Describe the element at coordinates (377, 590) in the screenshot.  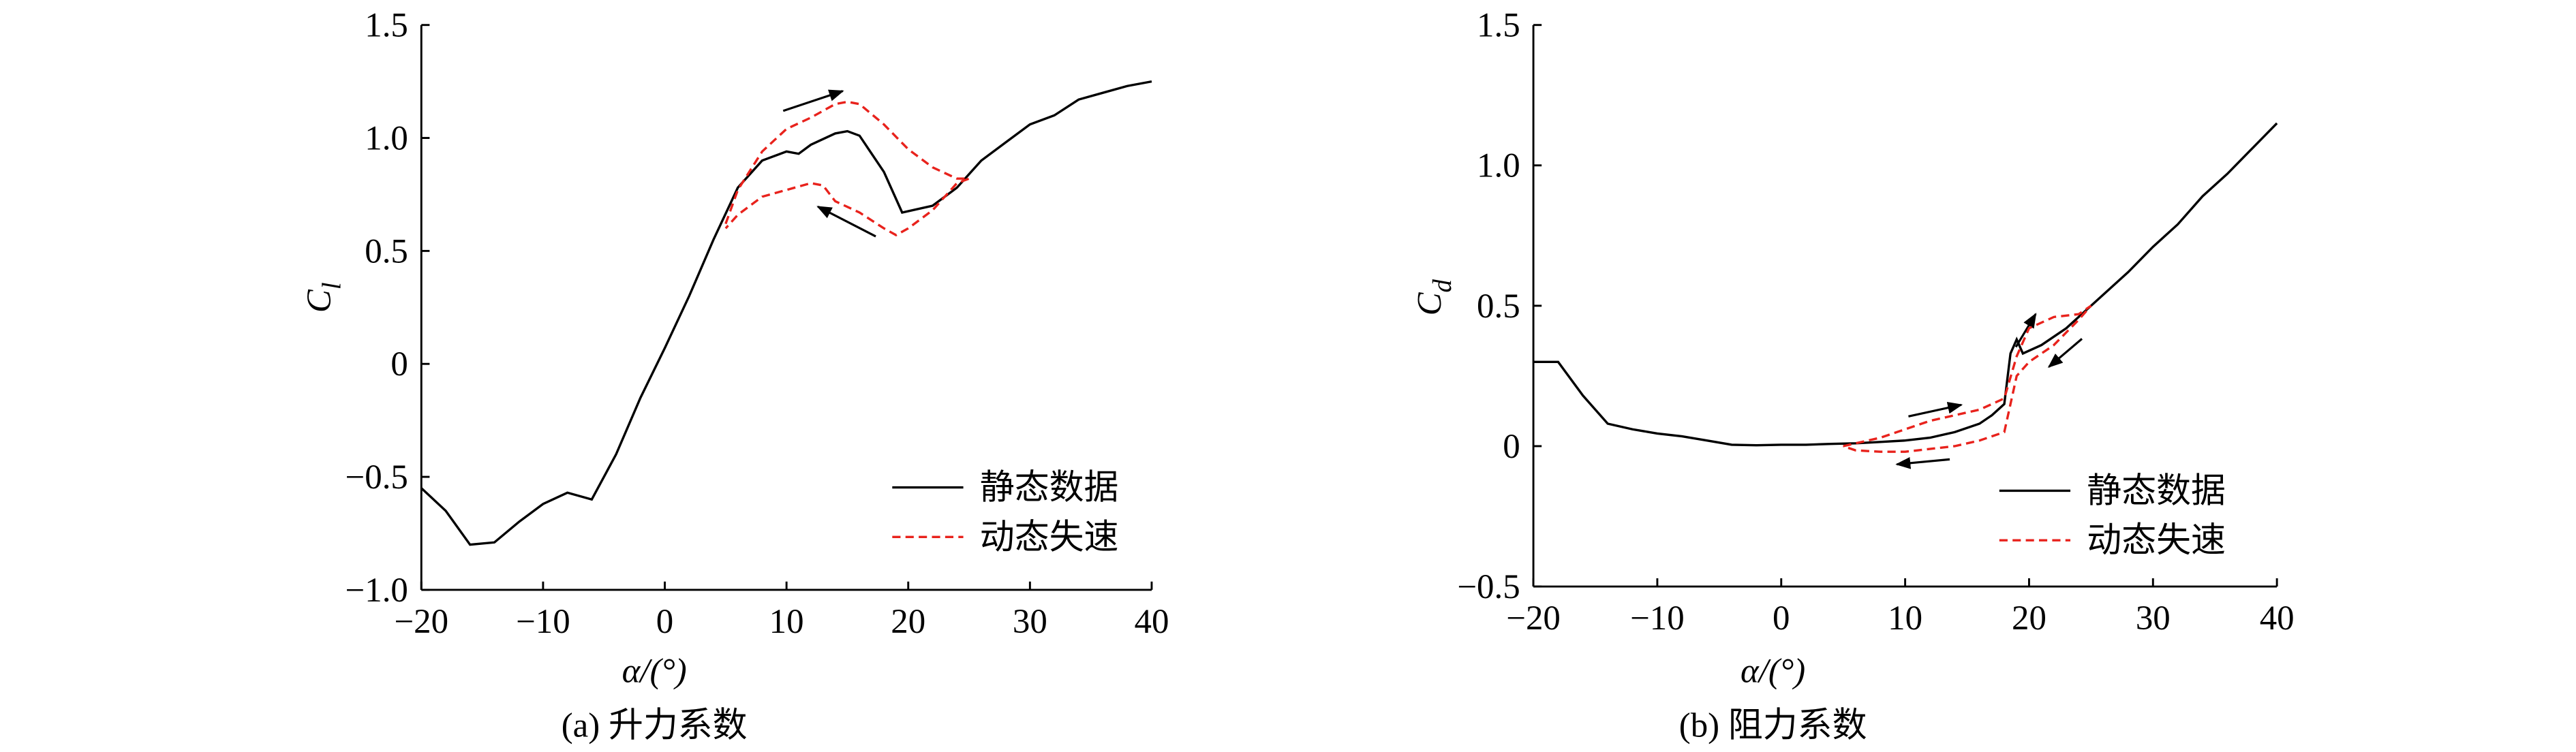
I see `y-tick-label: −1.0` at that location.